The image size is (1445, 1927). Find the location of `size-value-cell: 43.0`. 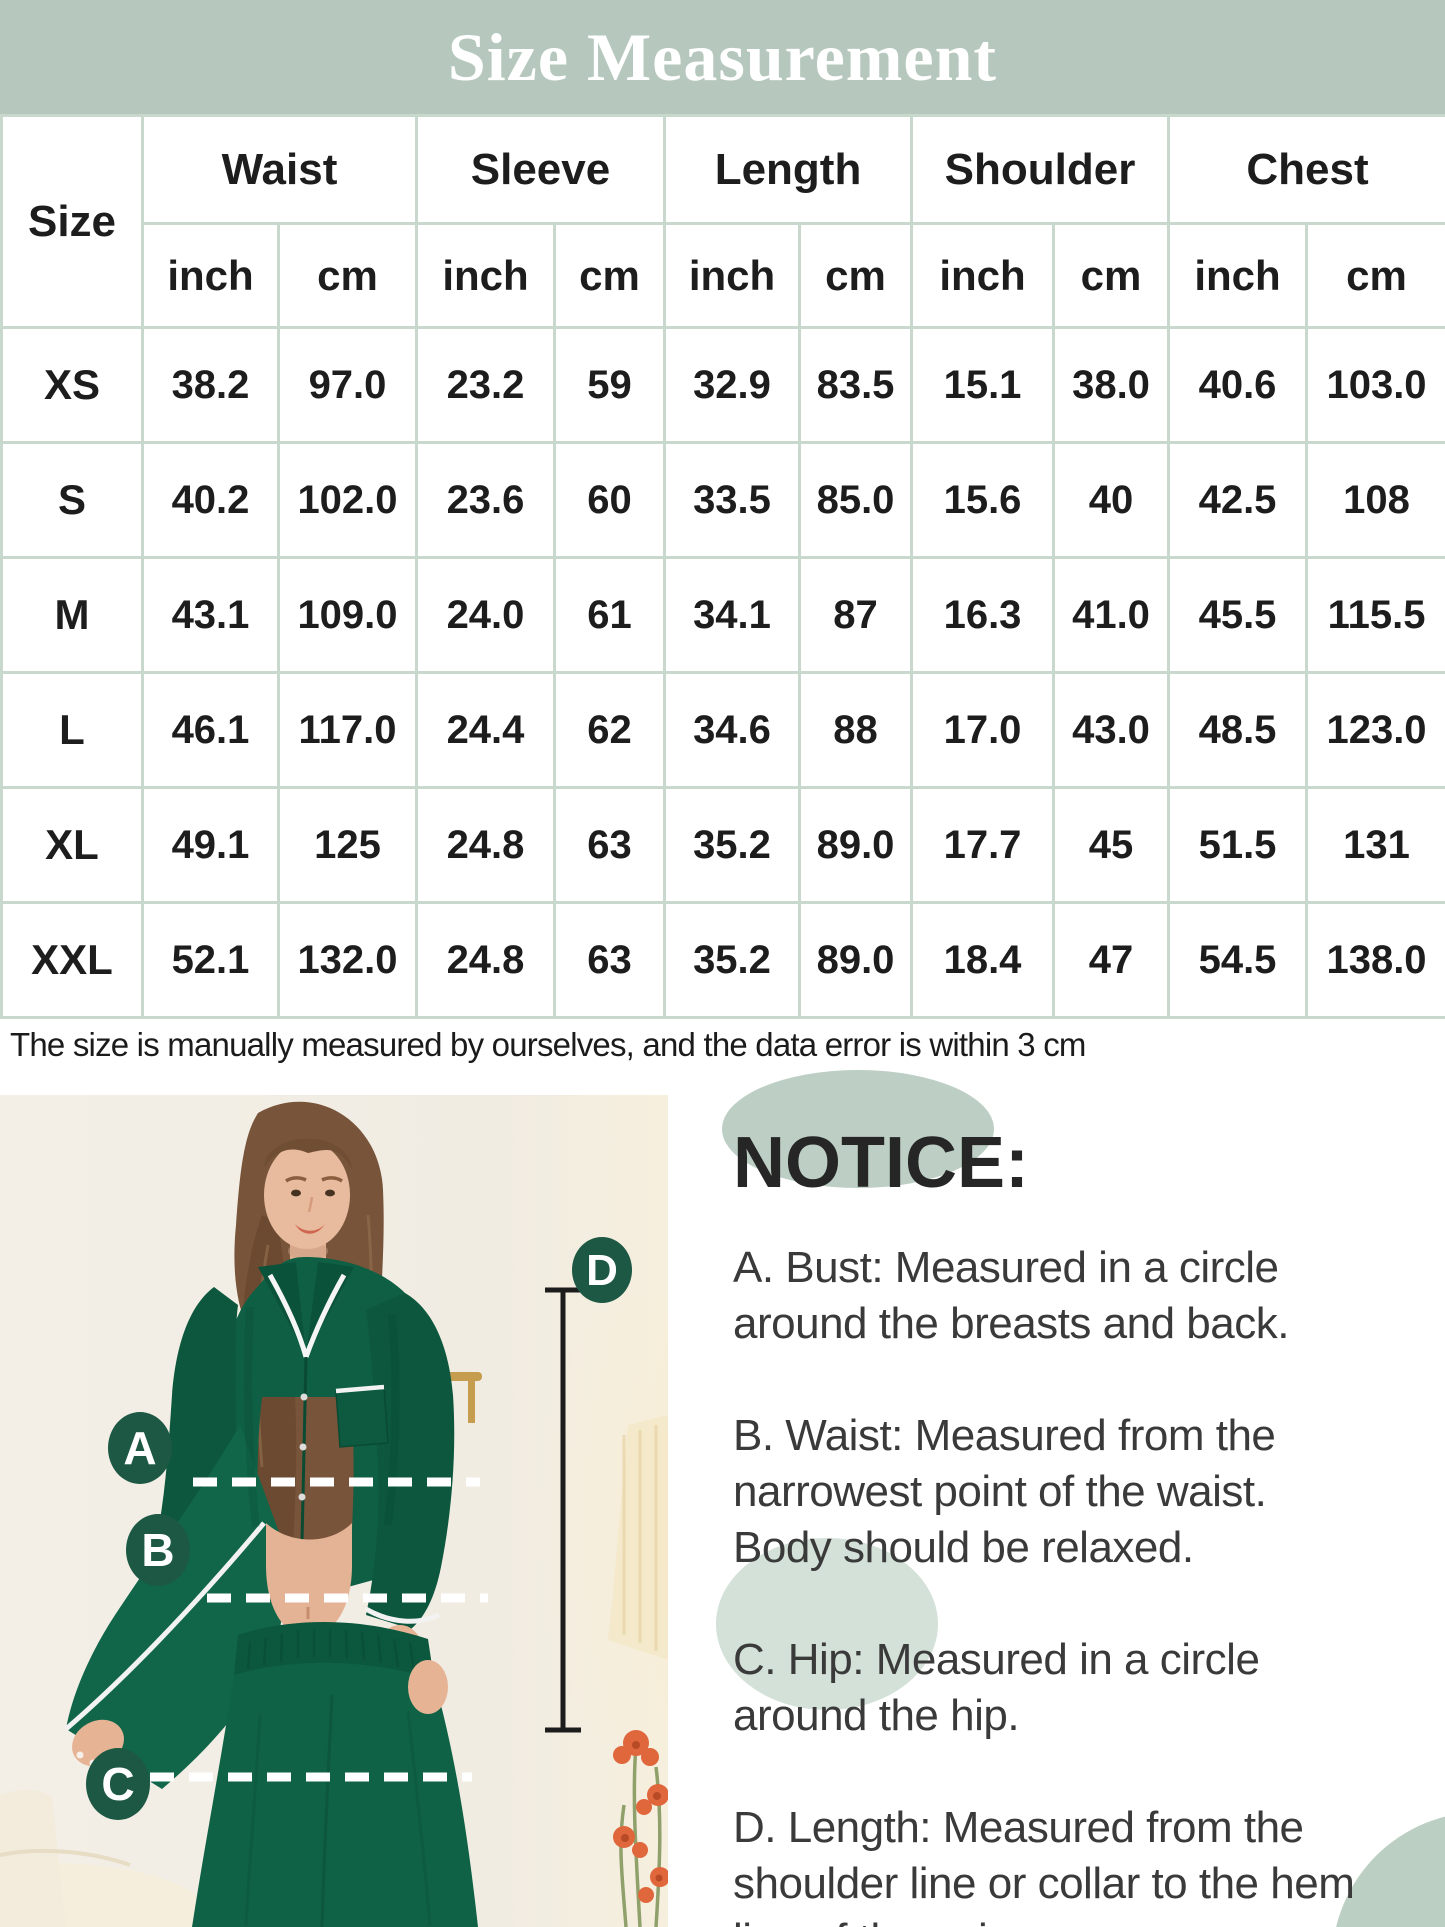

size-value-cell: 43.0 is located at coordinates (1111, 730).